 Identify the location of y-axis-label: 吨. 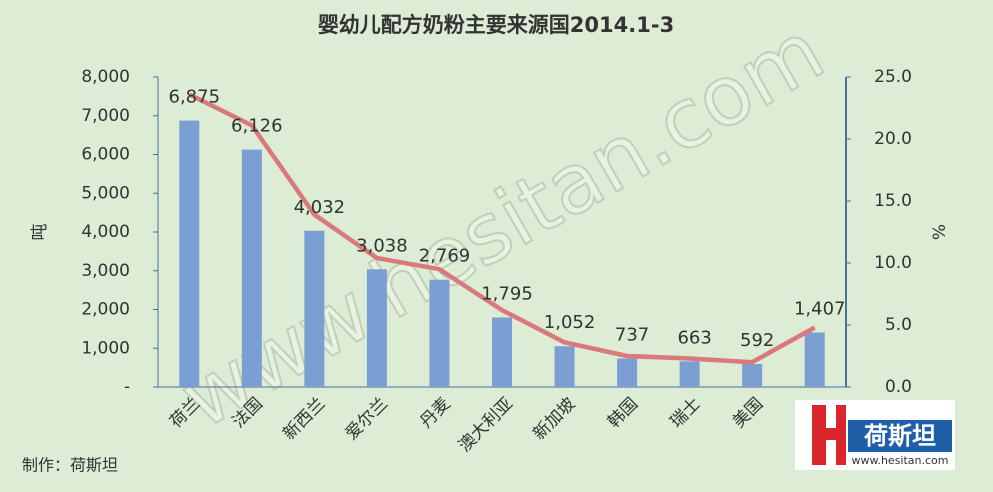
(40, 232).